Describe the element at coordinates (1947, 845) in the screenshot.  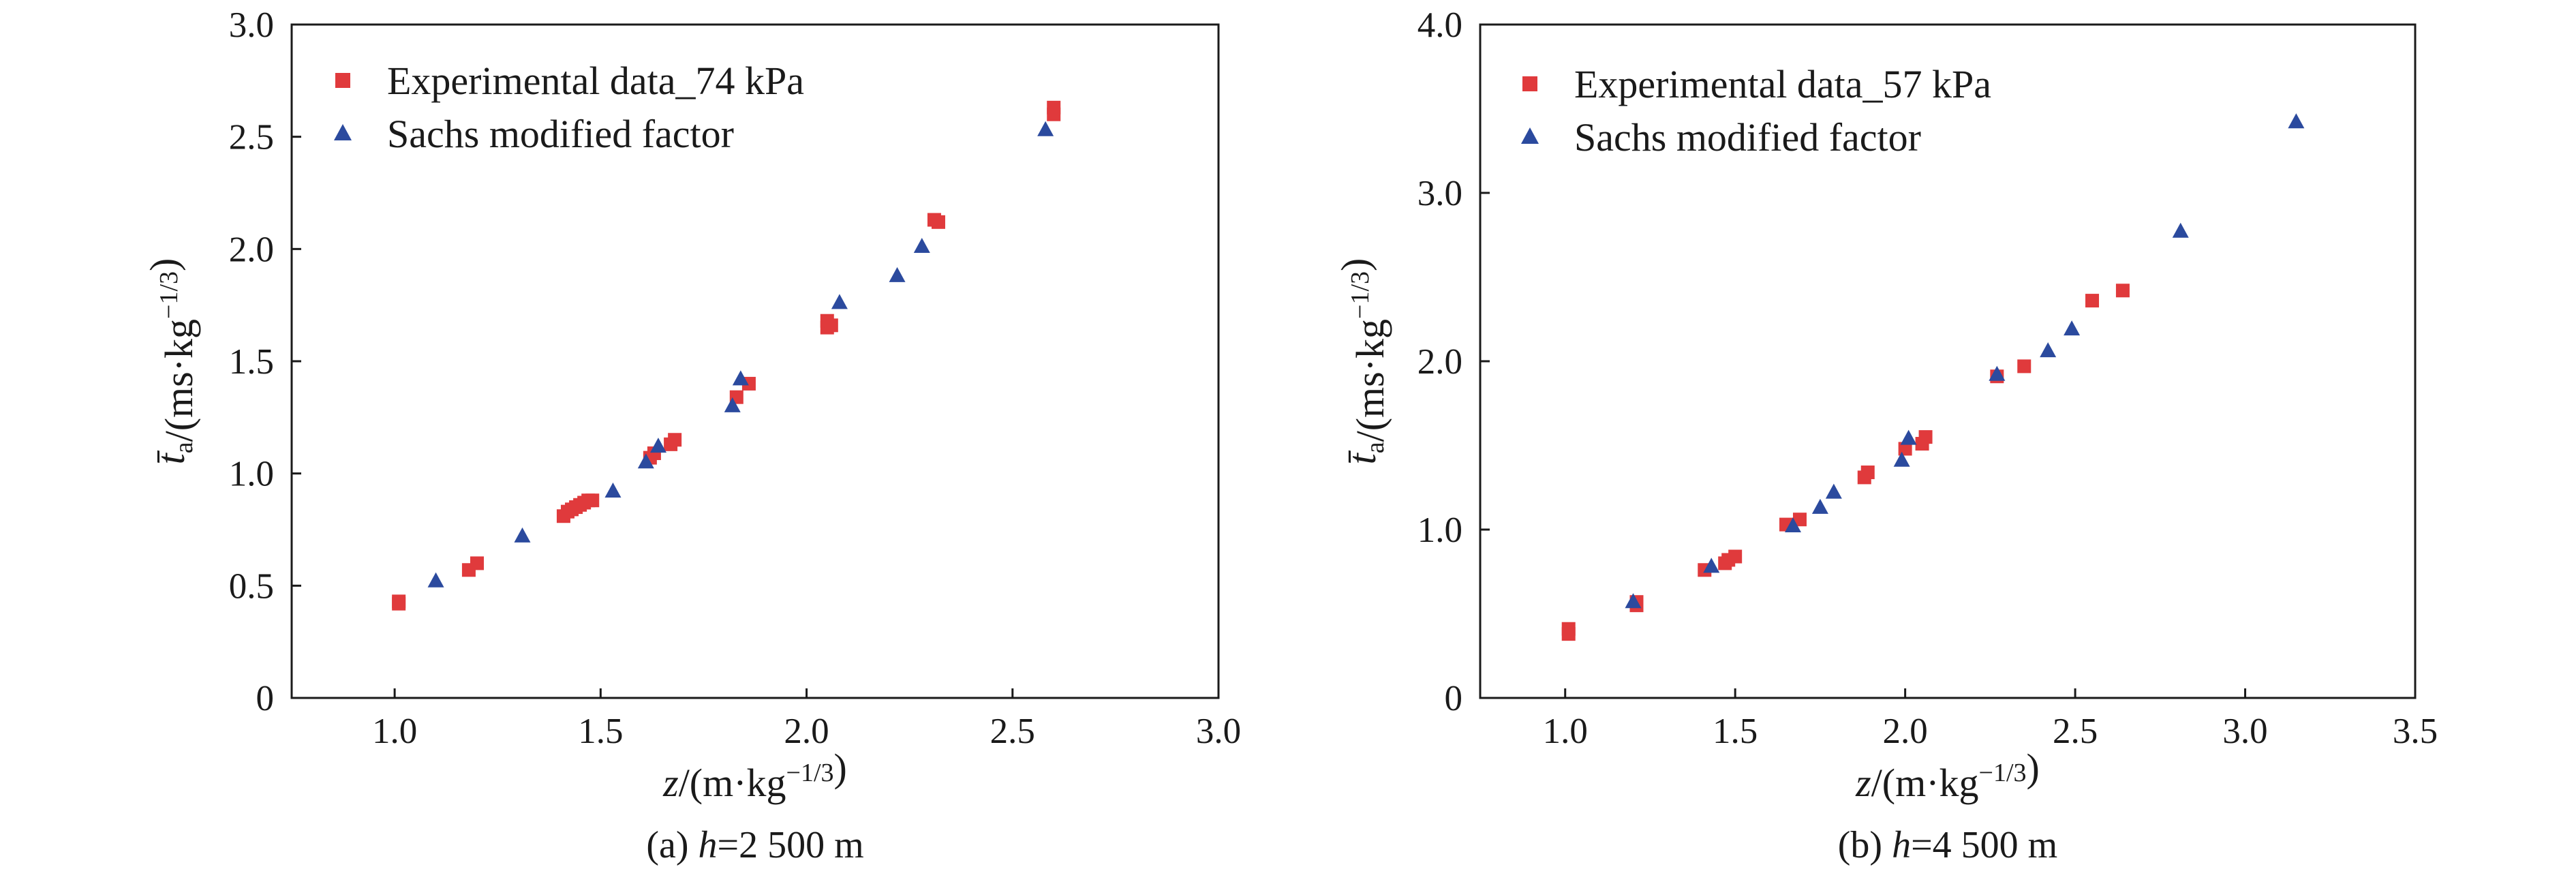
I see `panel-caption: (b) h=4 500 m` at that location.